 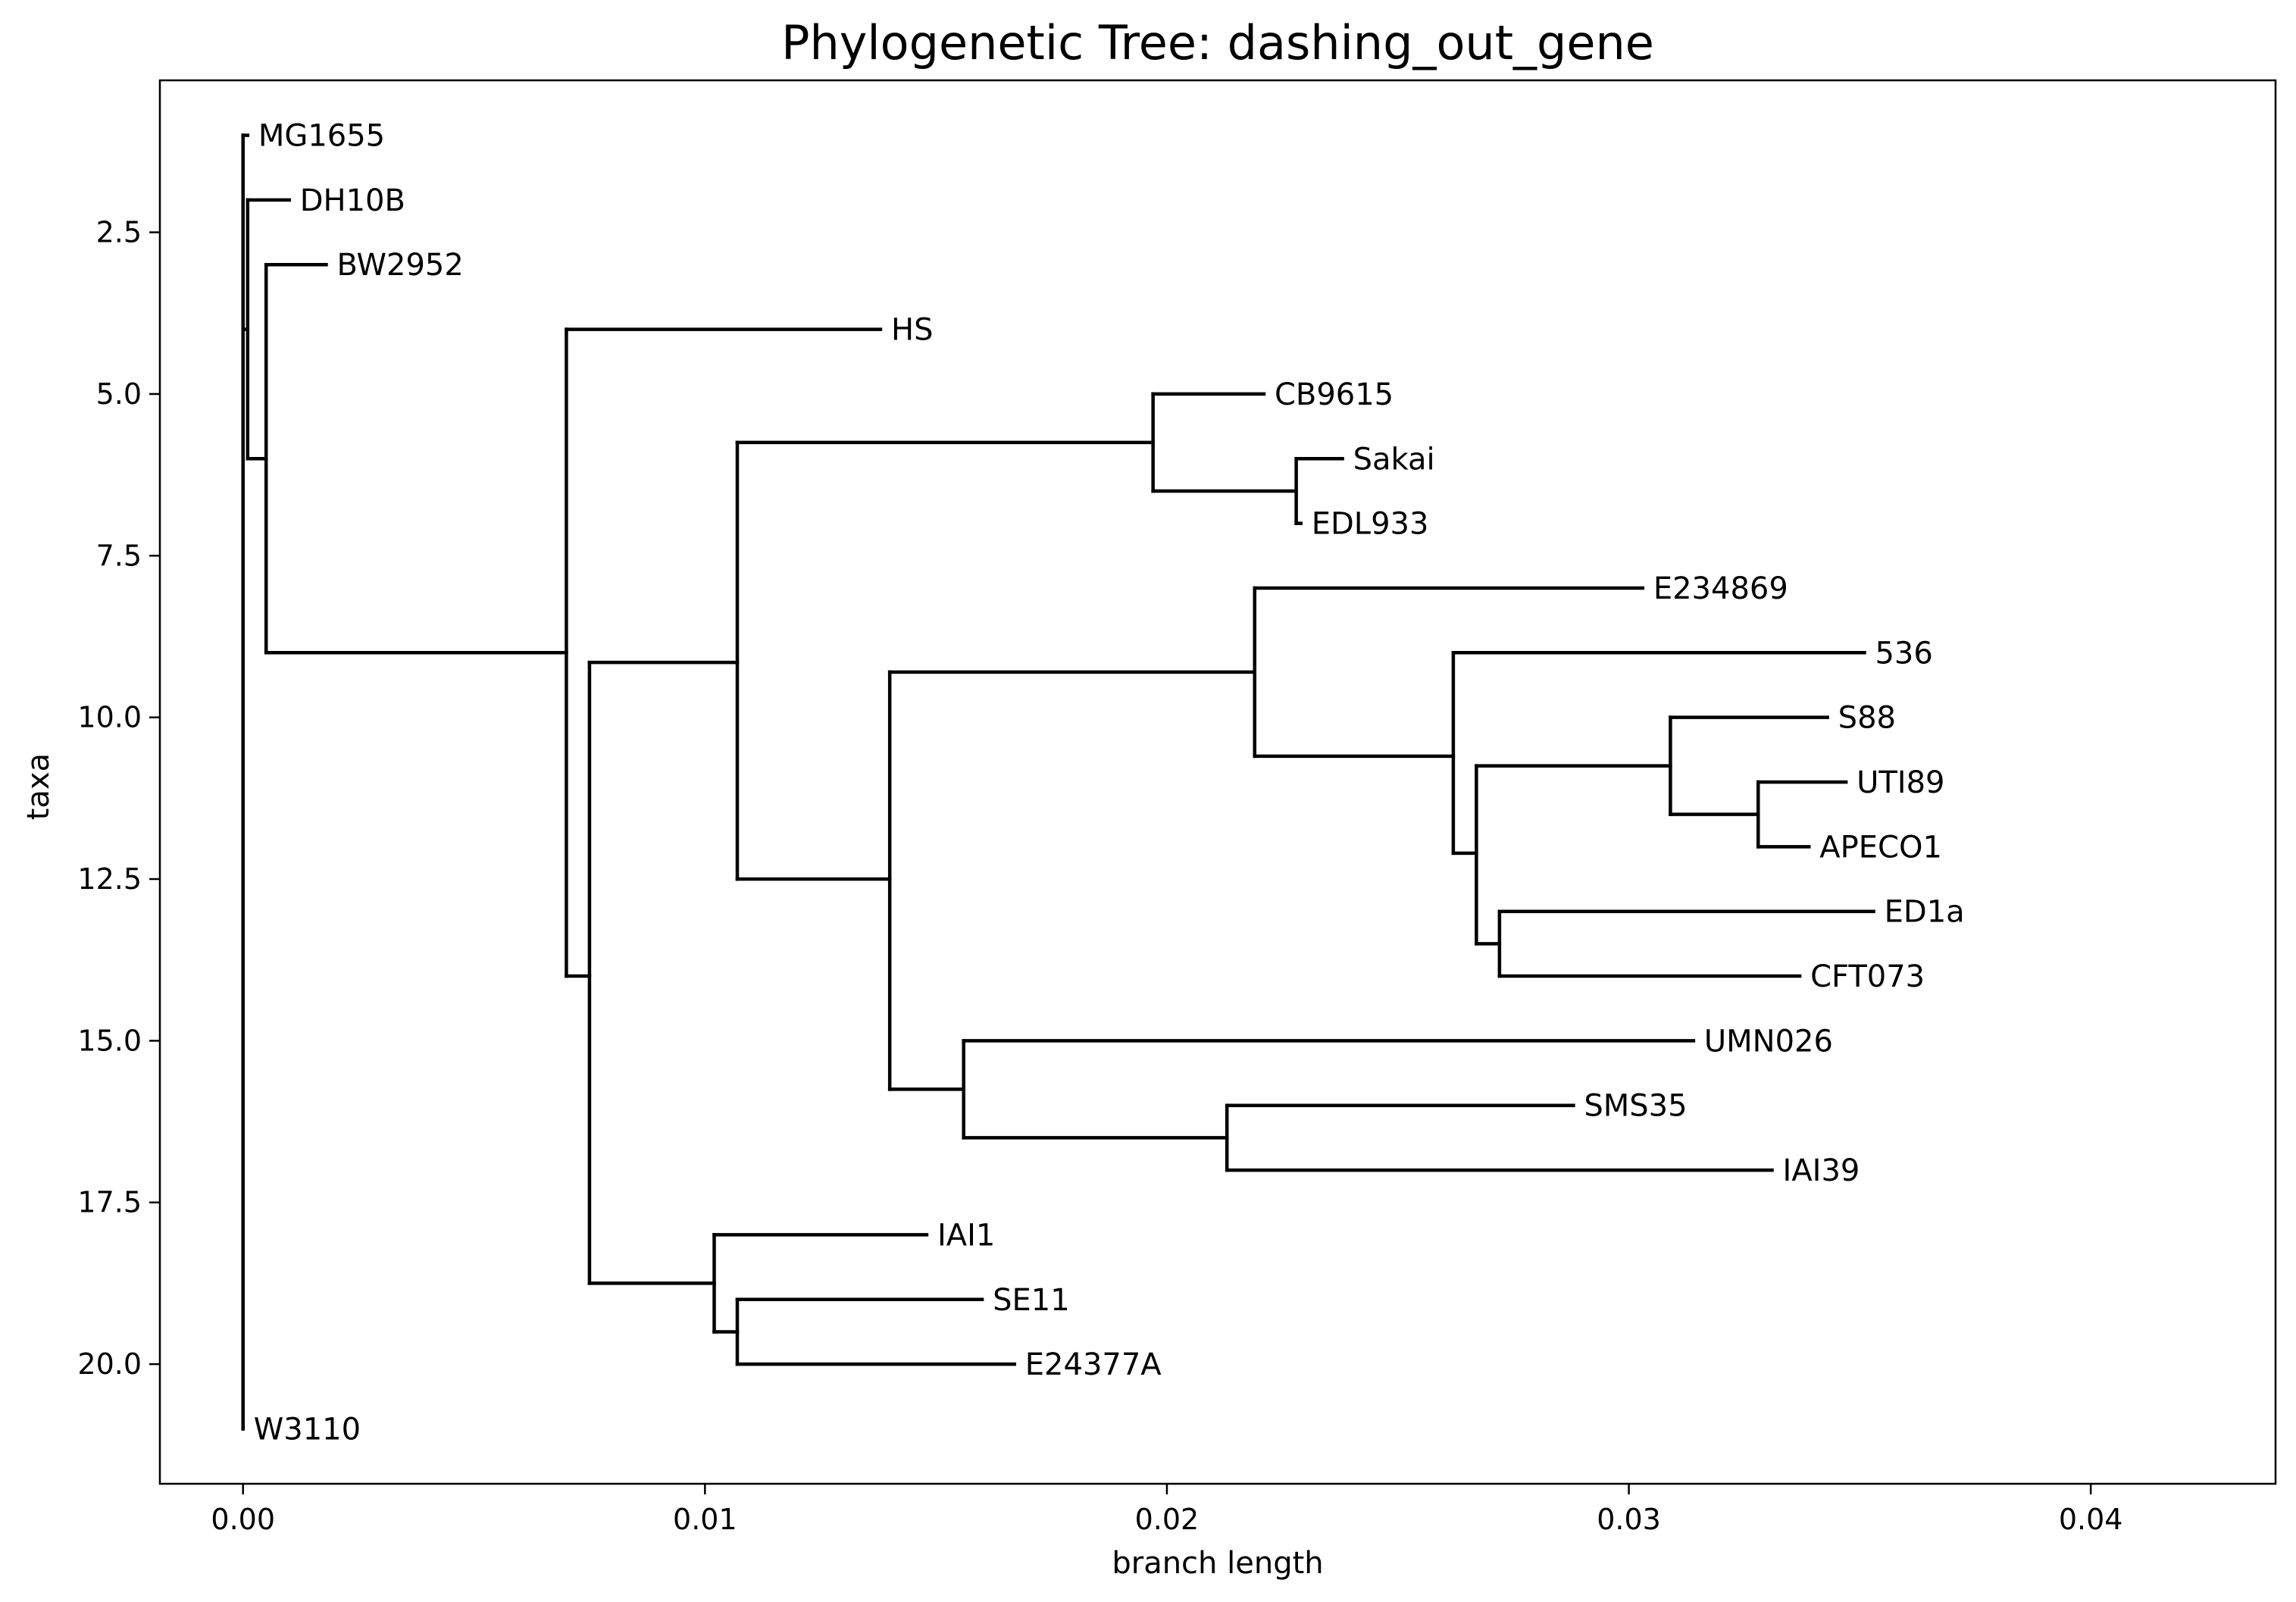 What do you see at coordinates (39, 786) in the screenshot?
I see `y-axis-label: taxa` at bounding box center [39, 786].